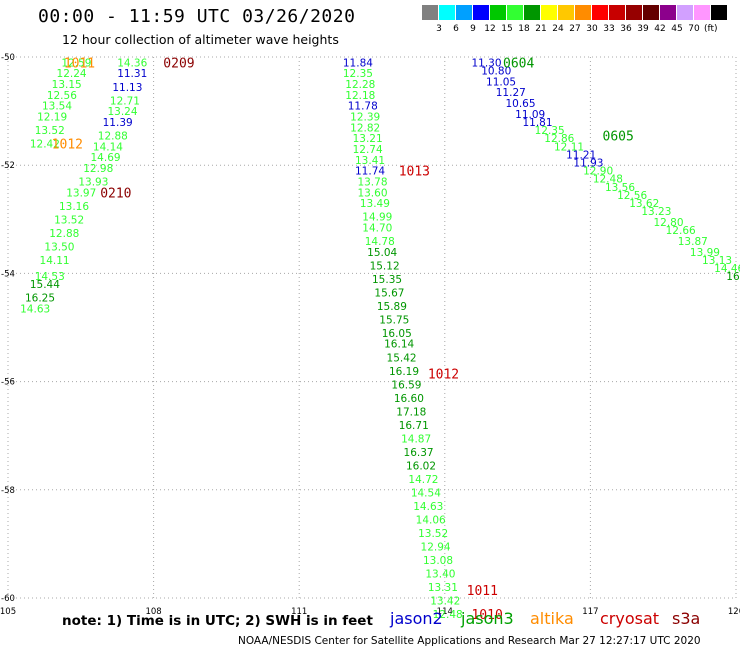 This screenshot has height=650, width=740. I want to click on wave-height-label: 13.97, so click(81, 193).